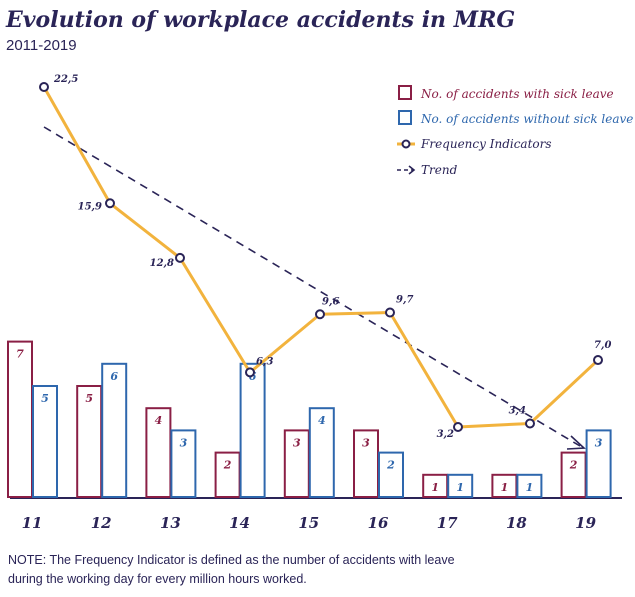 This screenshot has height=597, width=635. I want to click on chart-subtitle: 2011-2019, so click(41, 45).